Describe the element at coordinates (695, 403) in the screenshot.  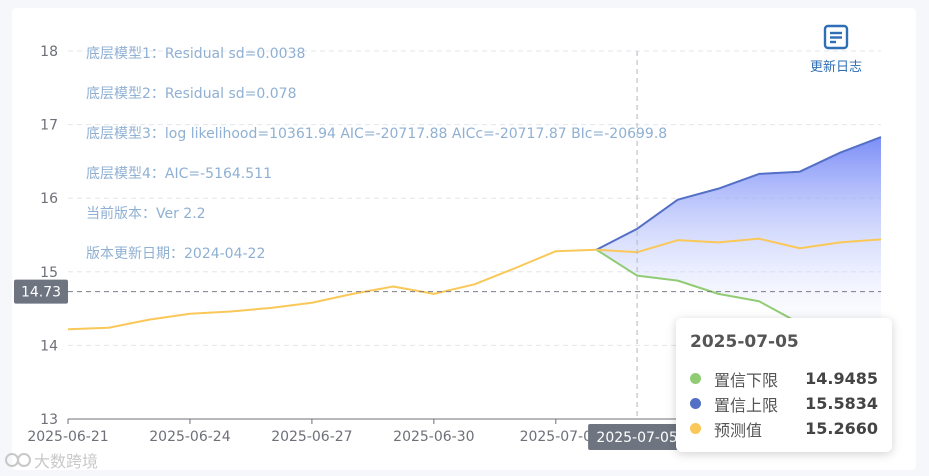
I see `upper-bound-dot` at that location.